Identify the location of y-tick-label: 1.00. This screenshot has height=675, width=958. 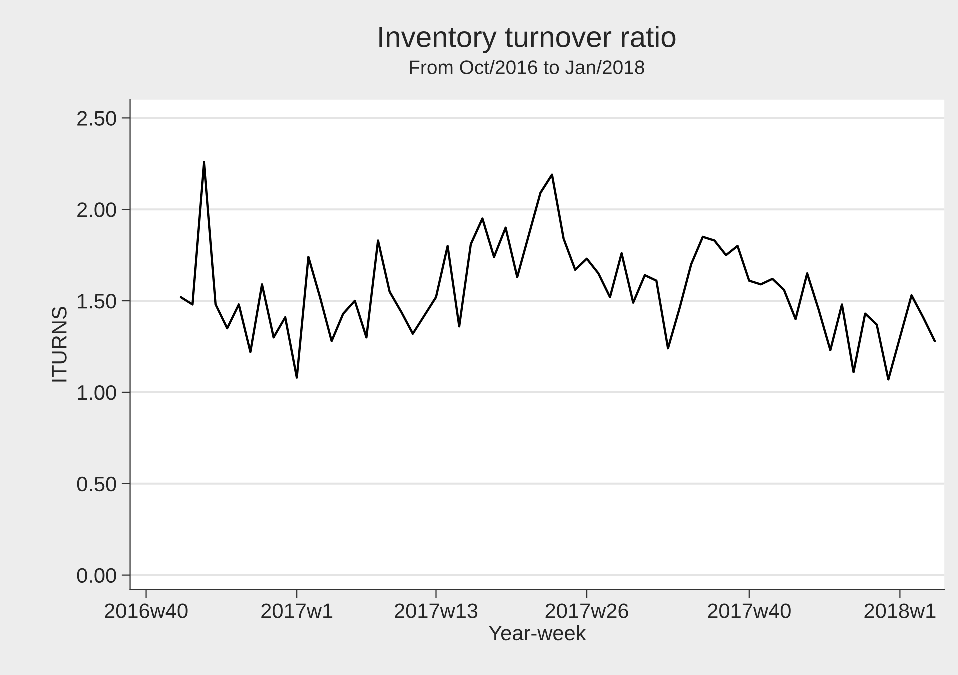
(97, 392).